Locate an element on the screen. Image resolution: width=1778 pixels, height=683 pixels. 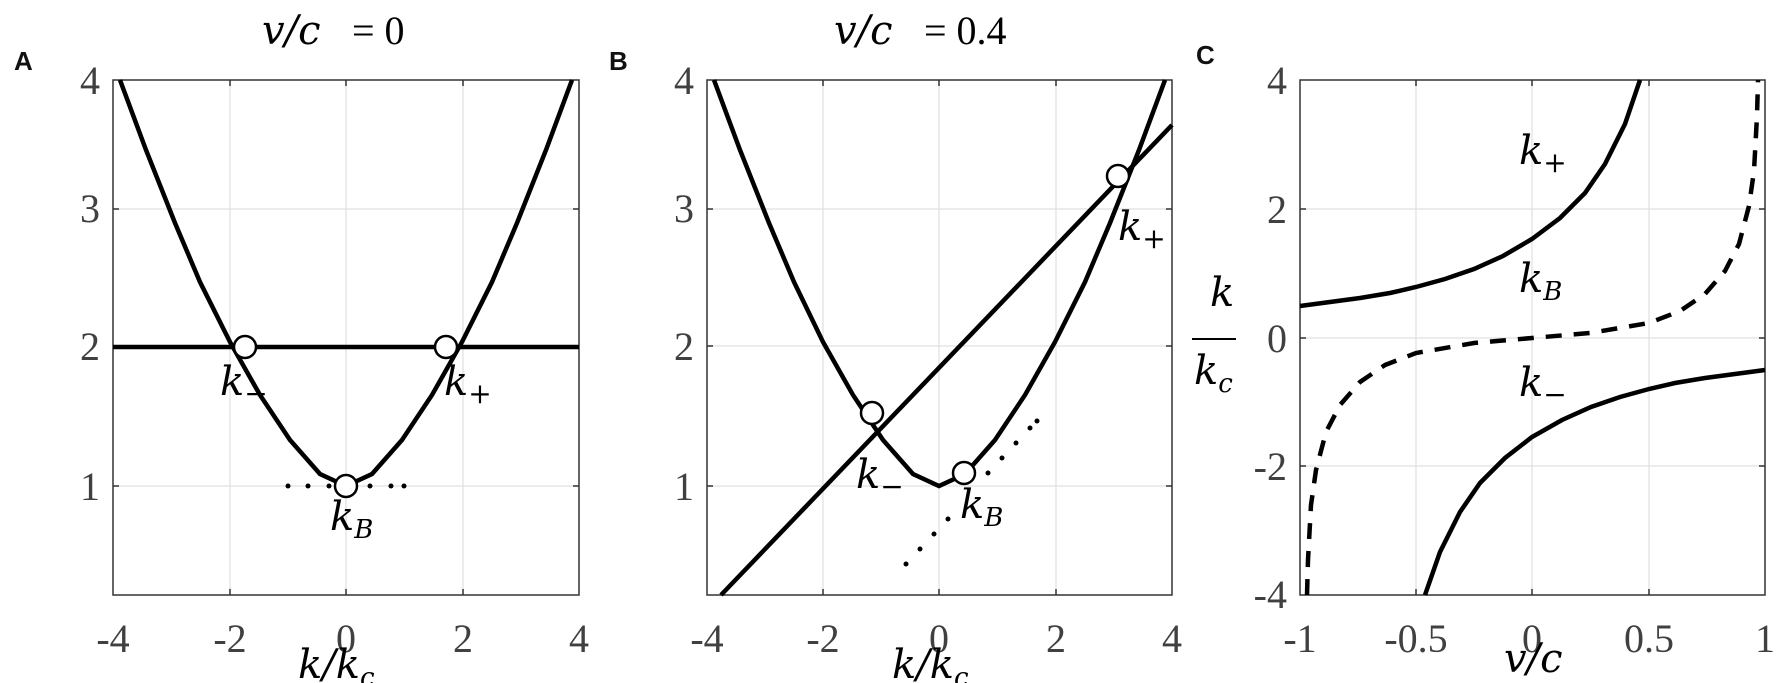
panel-b-title-rhs: = 0.4 is located at coordinates (965, 30).